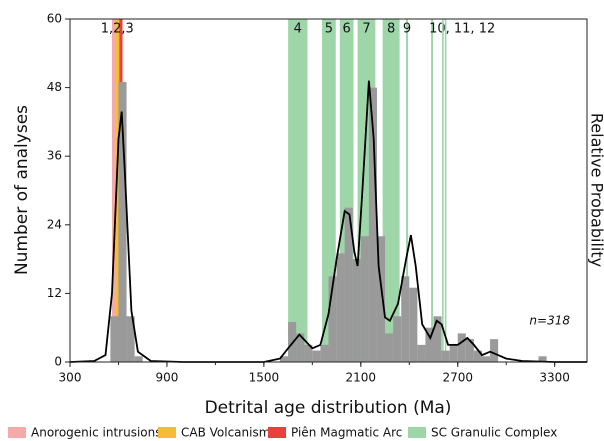 This screenshot has height=441, width=604. Describe the element at coordinates (298, 29) in the screenshot. I see `band-label: 4` at that location.